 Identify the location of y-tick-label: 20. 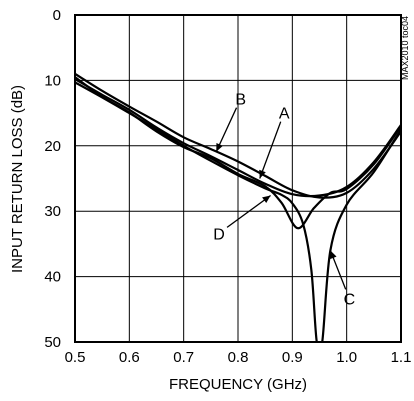
(52, 146).